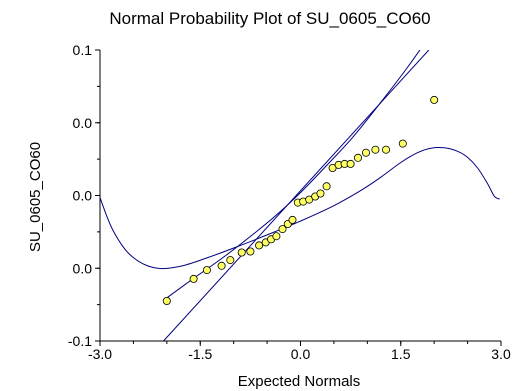 This screenshot has width=517, height=391. I want to click on y-tick-label: 0.1, so click(83, 50).